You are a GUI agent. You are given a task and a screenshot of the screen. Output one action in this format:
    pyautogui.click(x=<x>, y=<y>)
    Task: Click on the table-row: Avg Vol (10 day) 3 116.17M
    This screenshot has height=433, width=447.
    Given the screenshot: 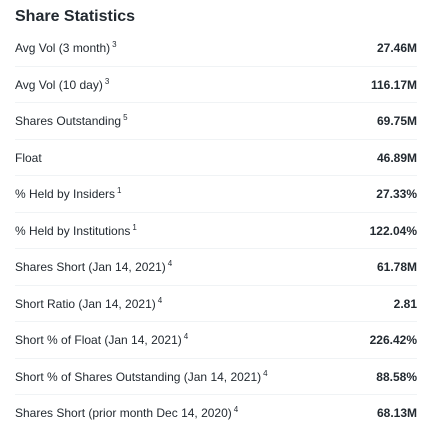 What is the action you would take?
    pyautogui.click(x=223, y=85)
    